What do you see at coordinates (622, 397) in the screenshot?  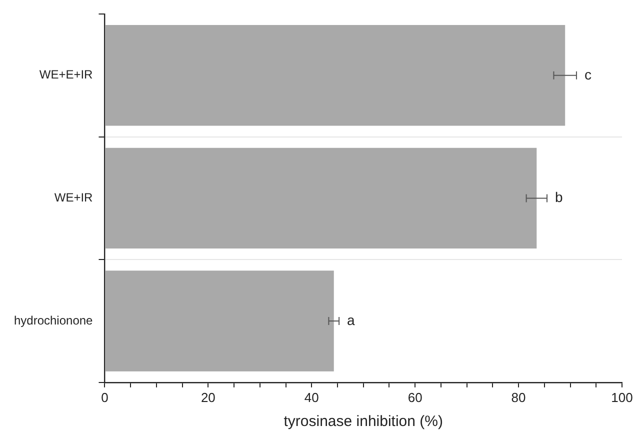 I see `x-tick-label: 100` at bounding box center [622, 397].